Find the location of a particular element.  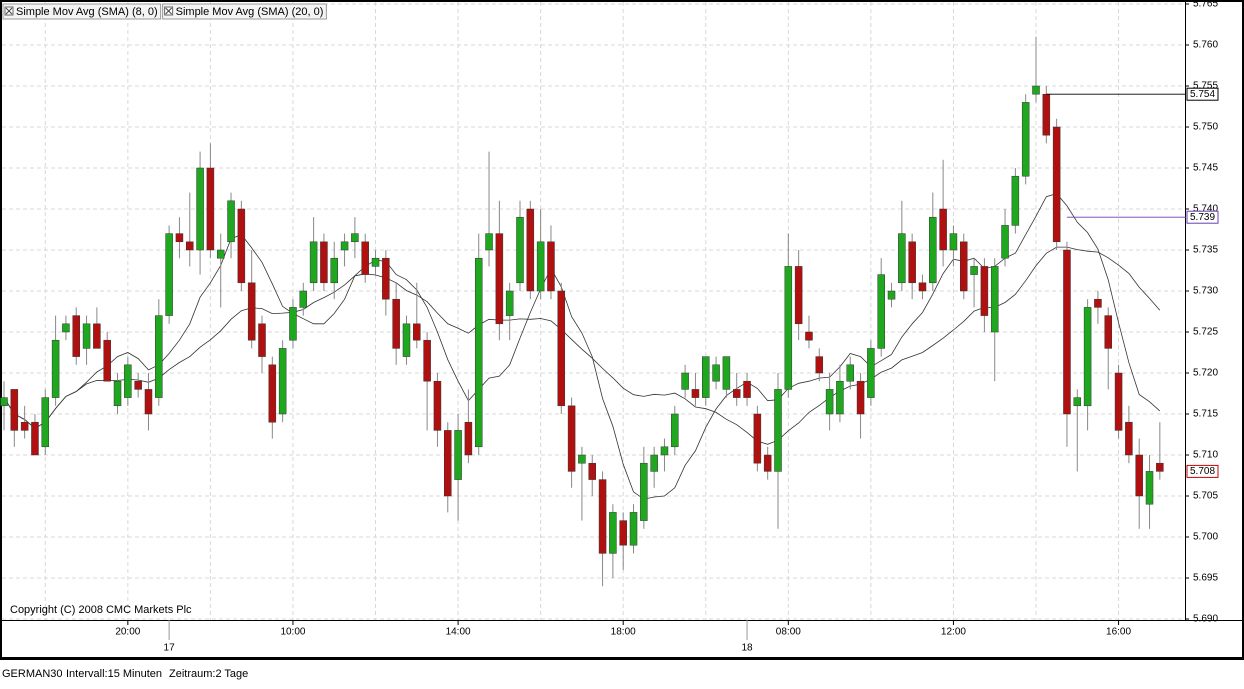

price-marker-label: 5.739 is located at coordinates (1202, 217).